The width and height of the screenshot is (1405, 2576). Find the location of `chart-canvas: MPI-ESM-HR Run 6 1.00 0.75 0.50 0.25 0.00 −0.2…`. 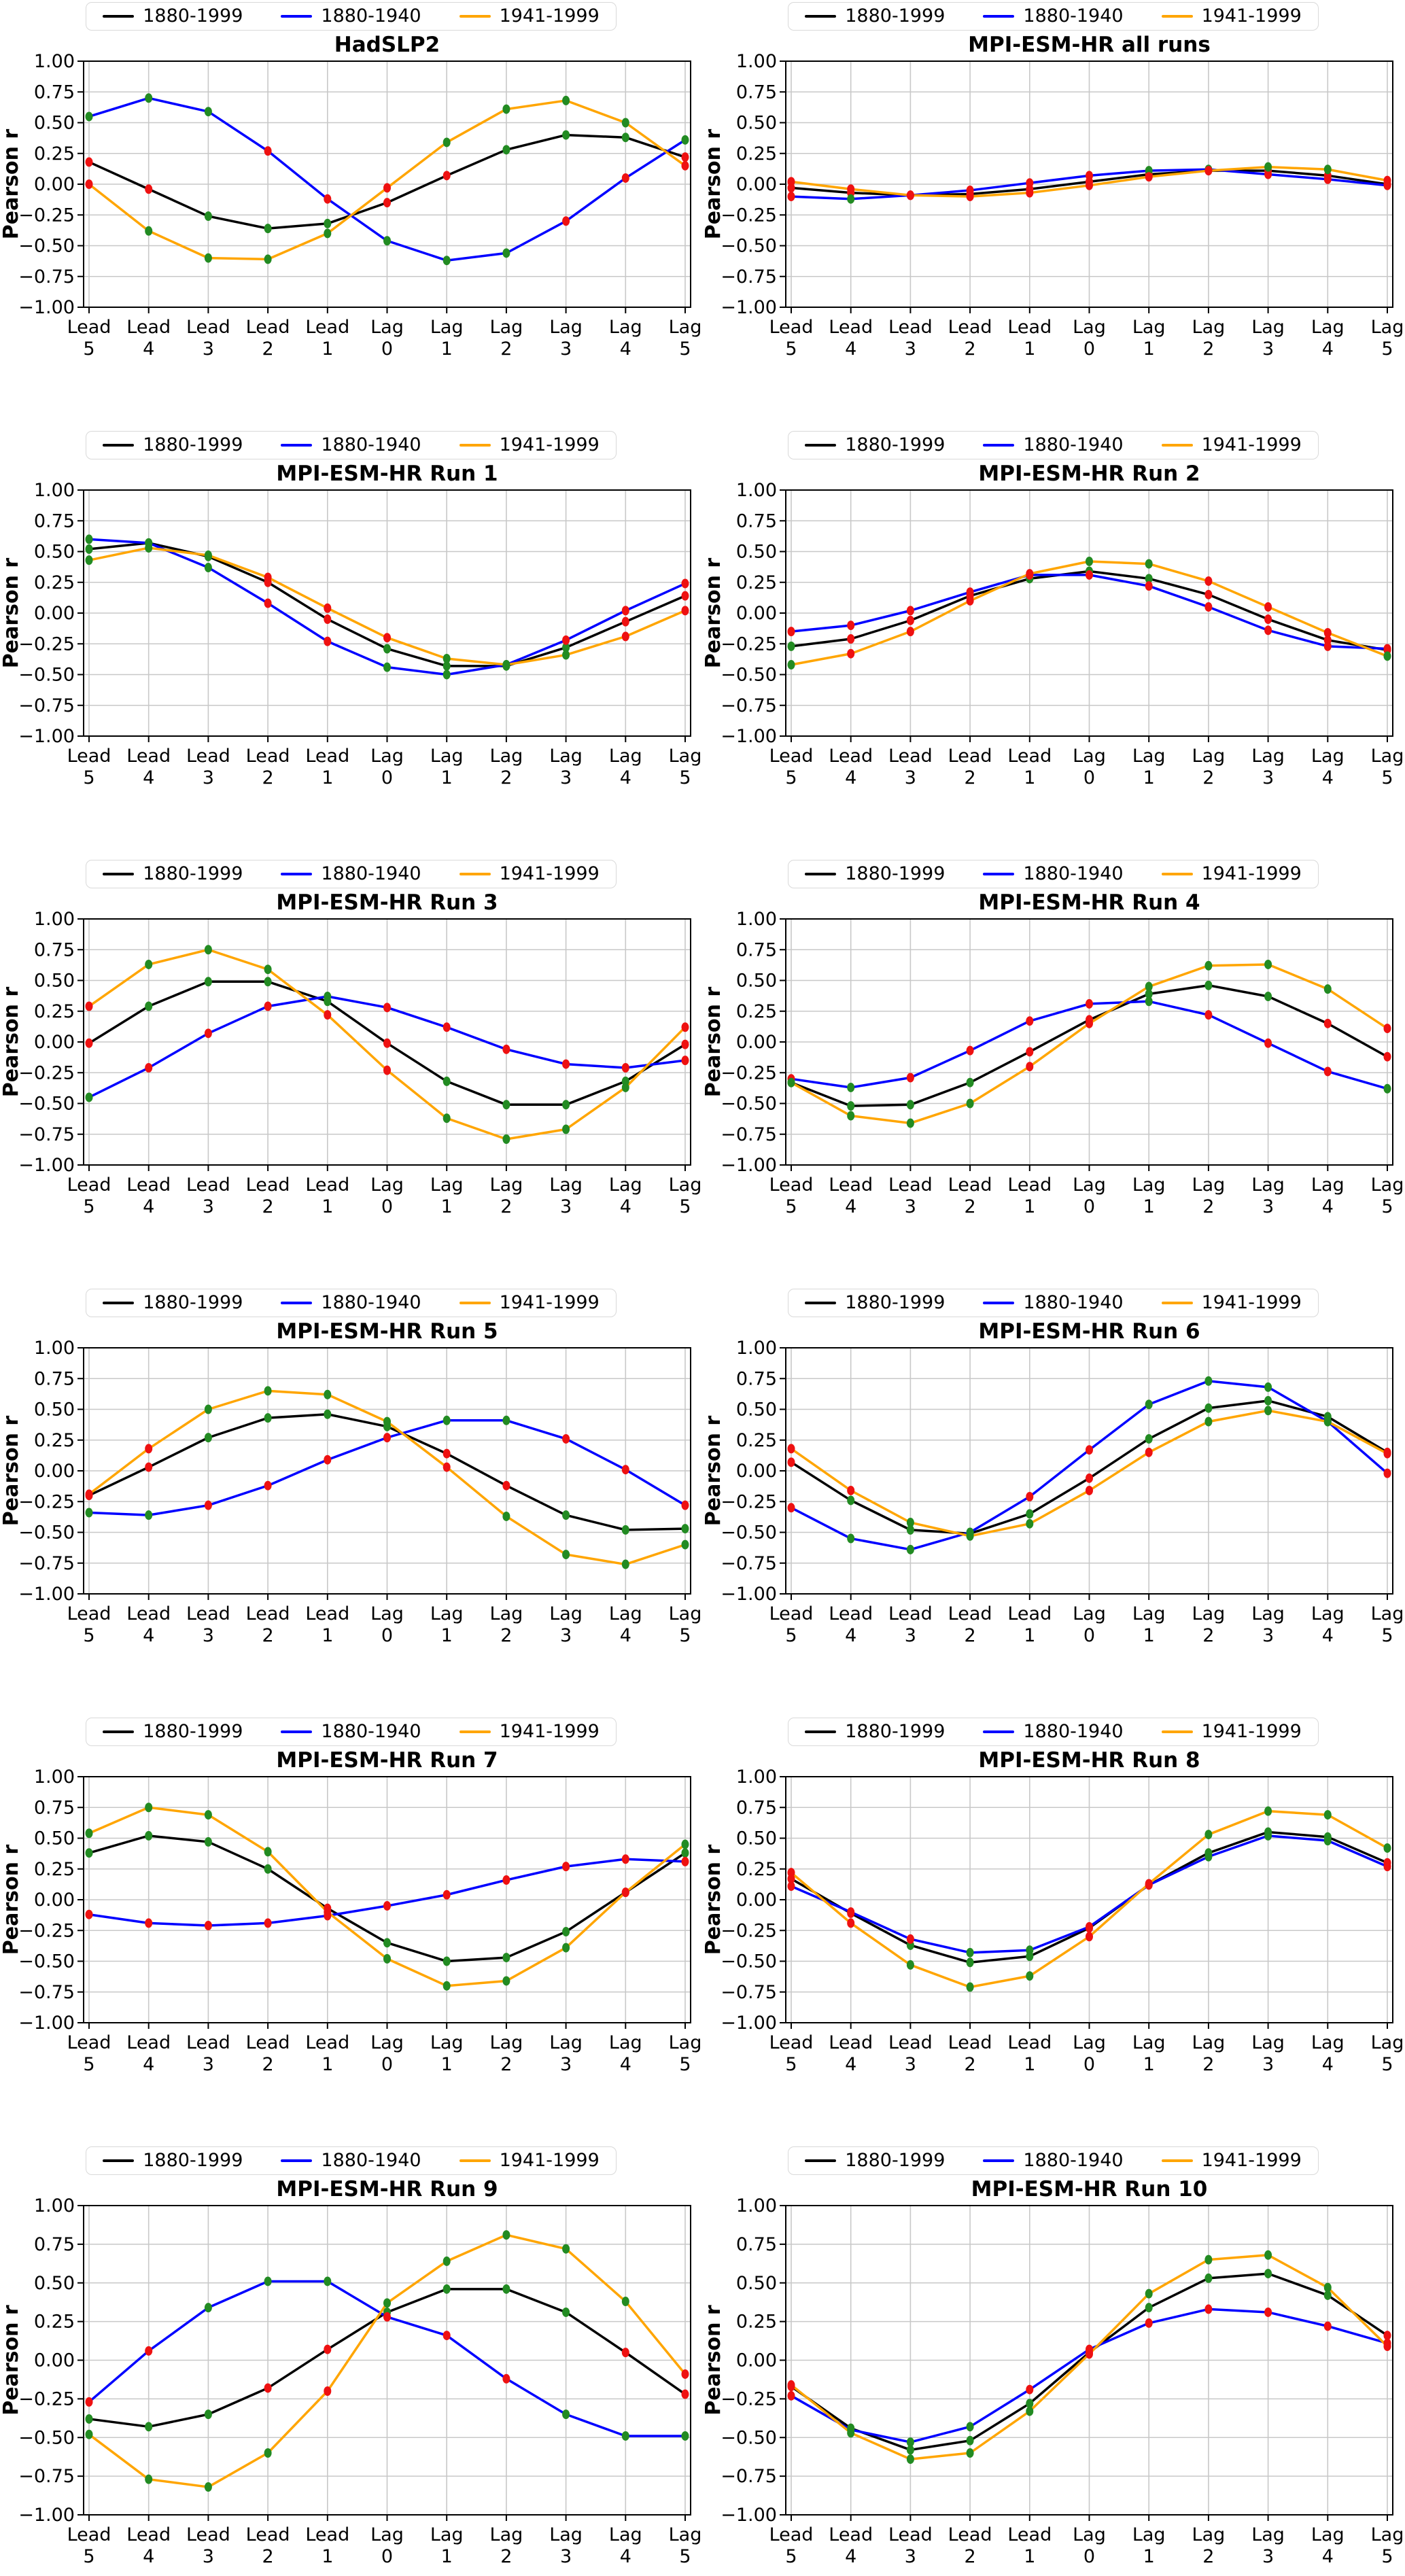

chart-canvas: MPI-ESM-HR Run 6 1.00 0.75 0.50 0.25 0.00 −0.2… is located at coordinates (1053, 1482).